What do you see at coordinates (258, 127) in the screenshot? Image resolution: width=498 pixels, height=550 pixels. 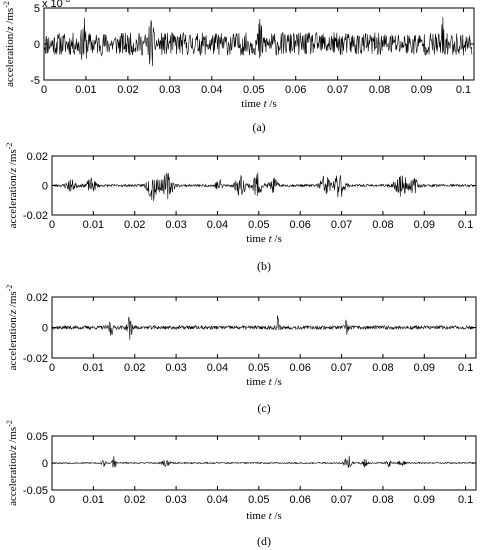 I see `panel-label: (a)` at bounding box center [258, 127].